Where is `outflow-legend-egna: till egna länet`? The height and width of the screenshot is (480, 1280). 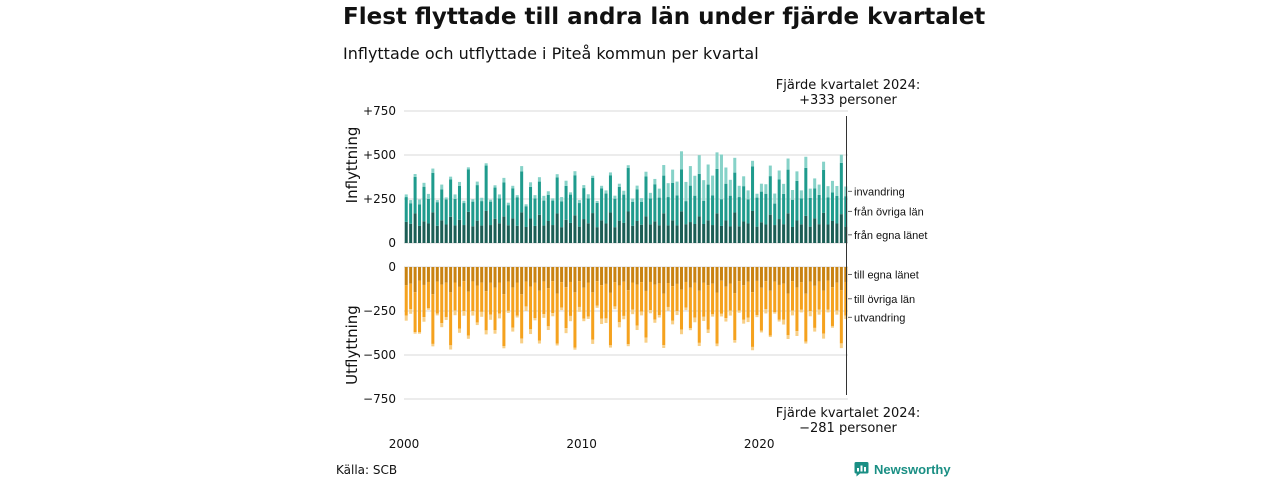
outflow-legend-egna: till egna länet is located at coordinates (886, 275).